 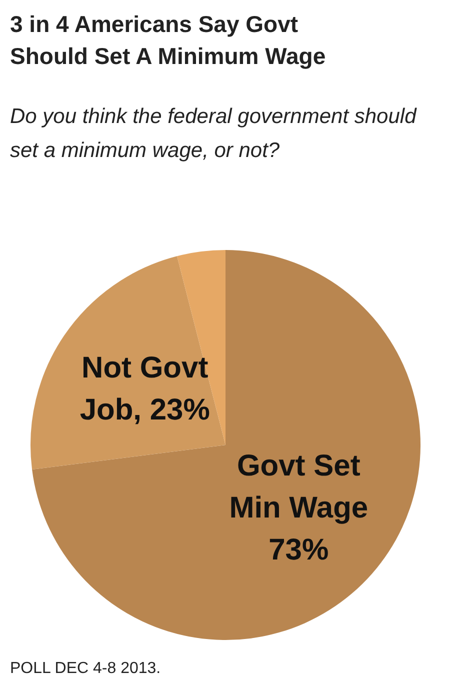 What do you see at coordinates (145, 388) in the screenshot?
I see `slice-label: Not Govt Job, 23%` at bounding box center [145, 388].